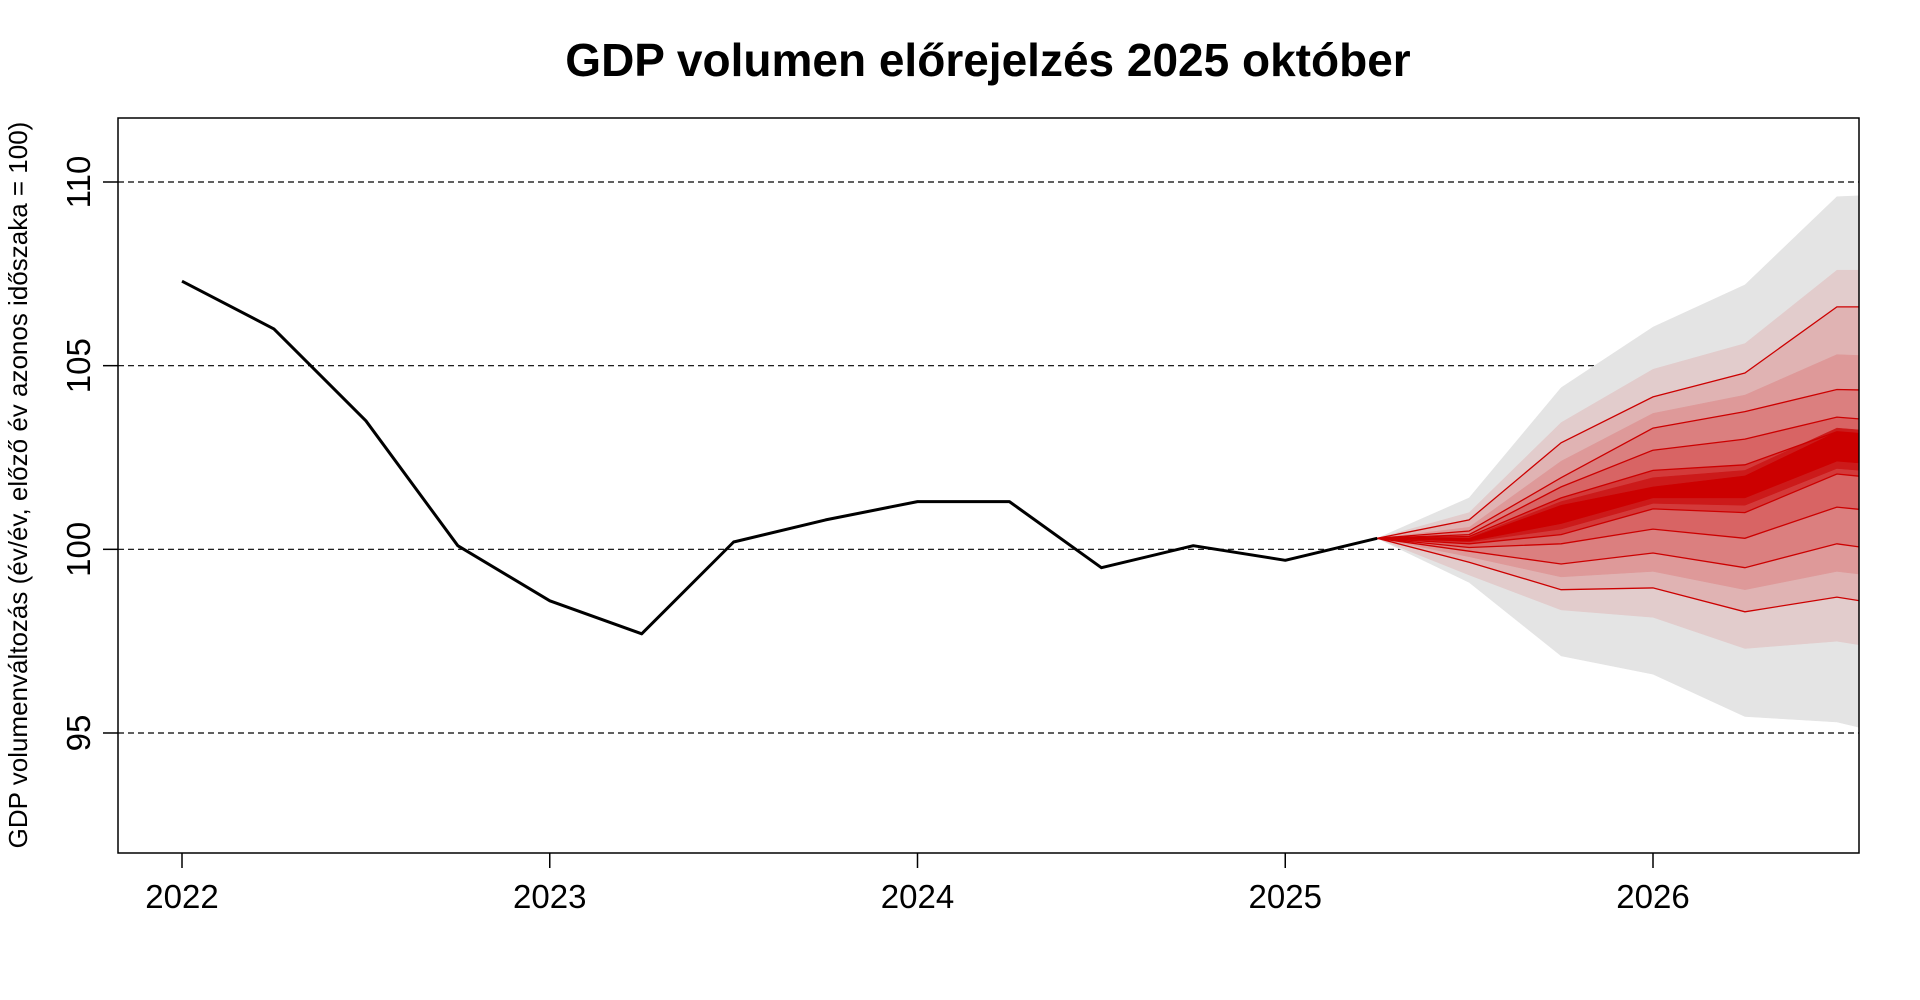  I want to click on forecast-fan, so click(1617, 461).